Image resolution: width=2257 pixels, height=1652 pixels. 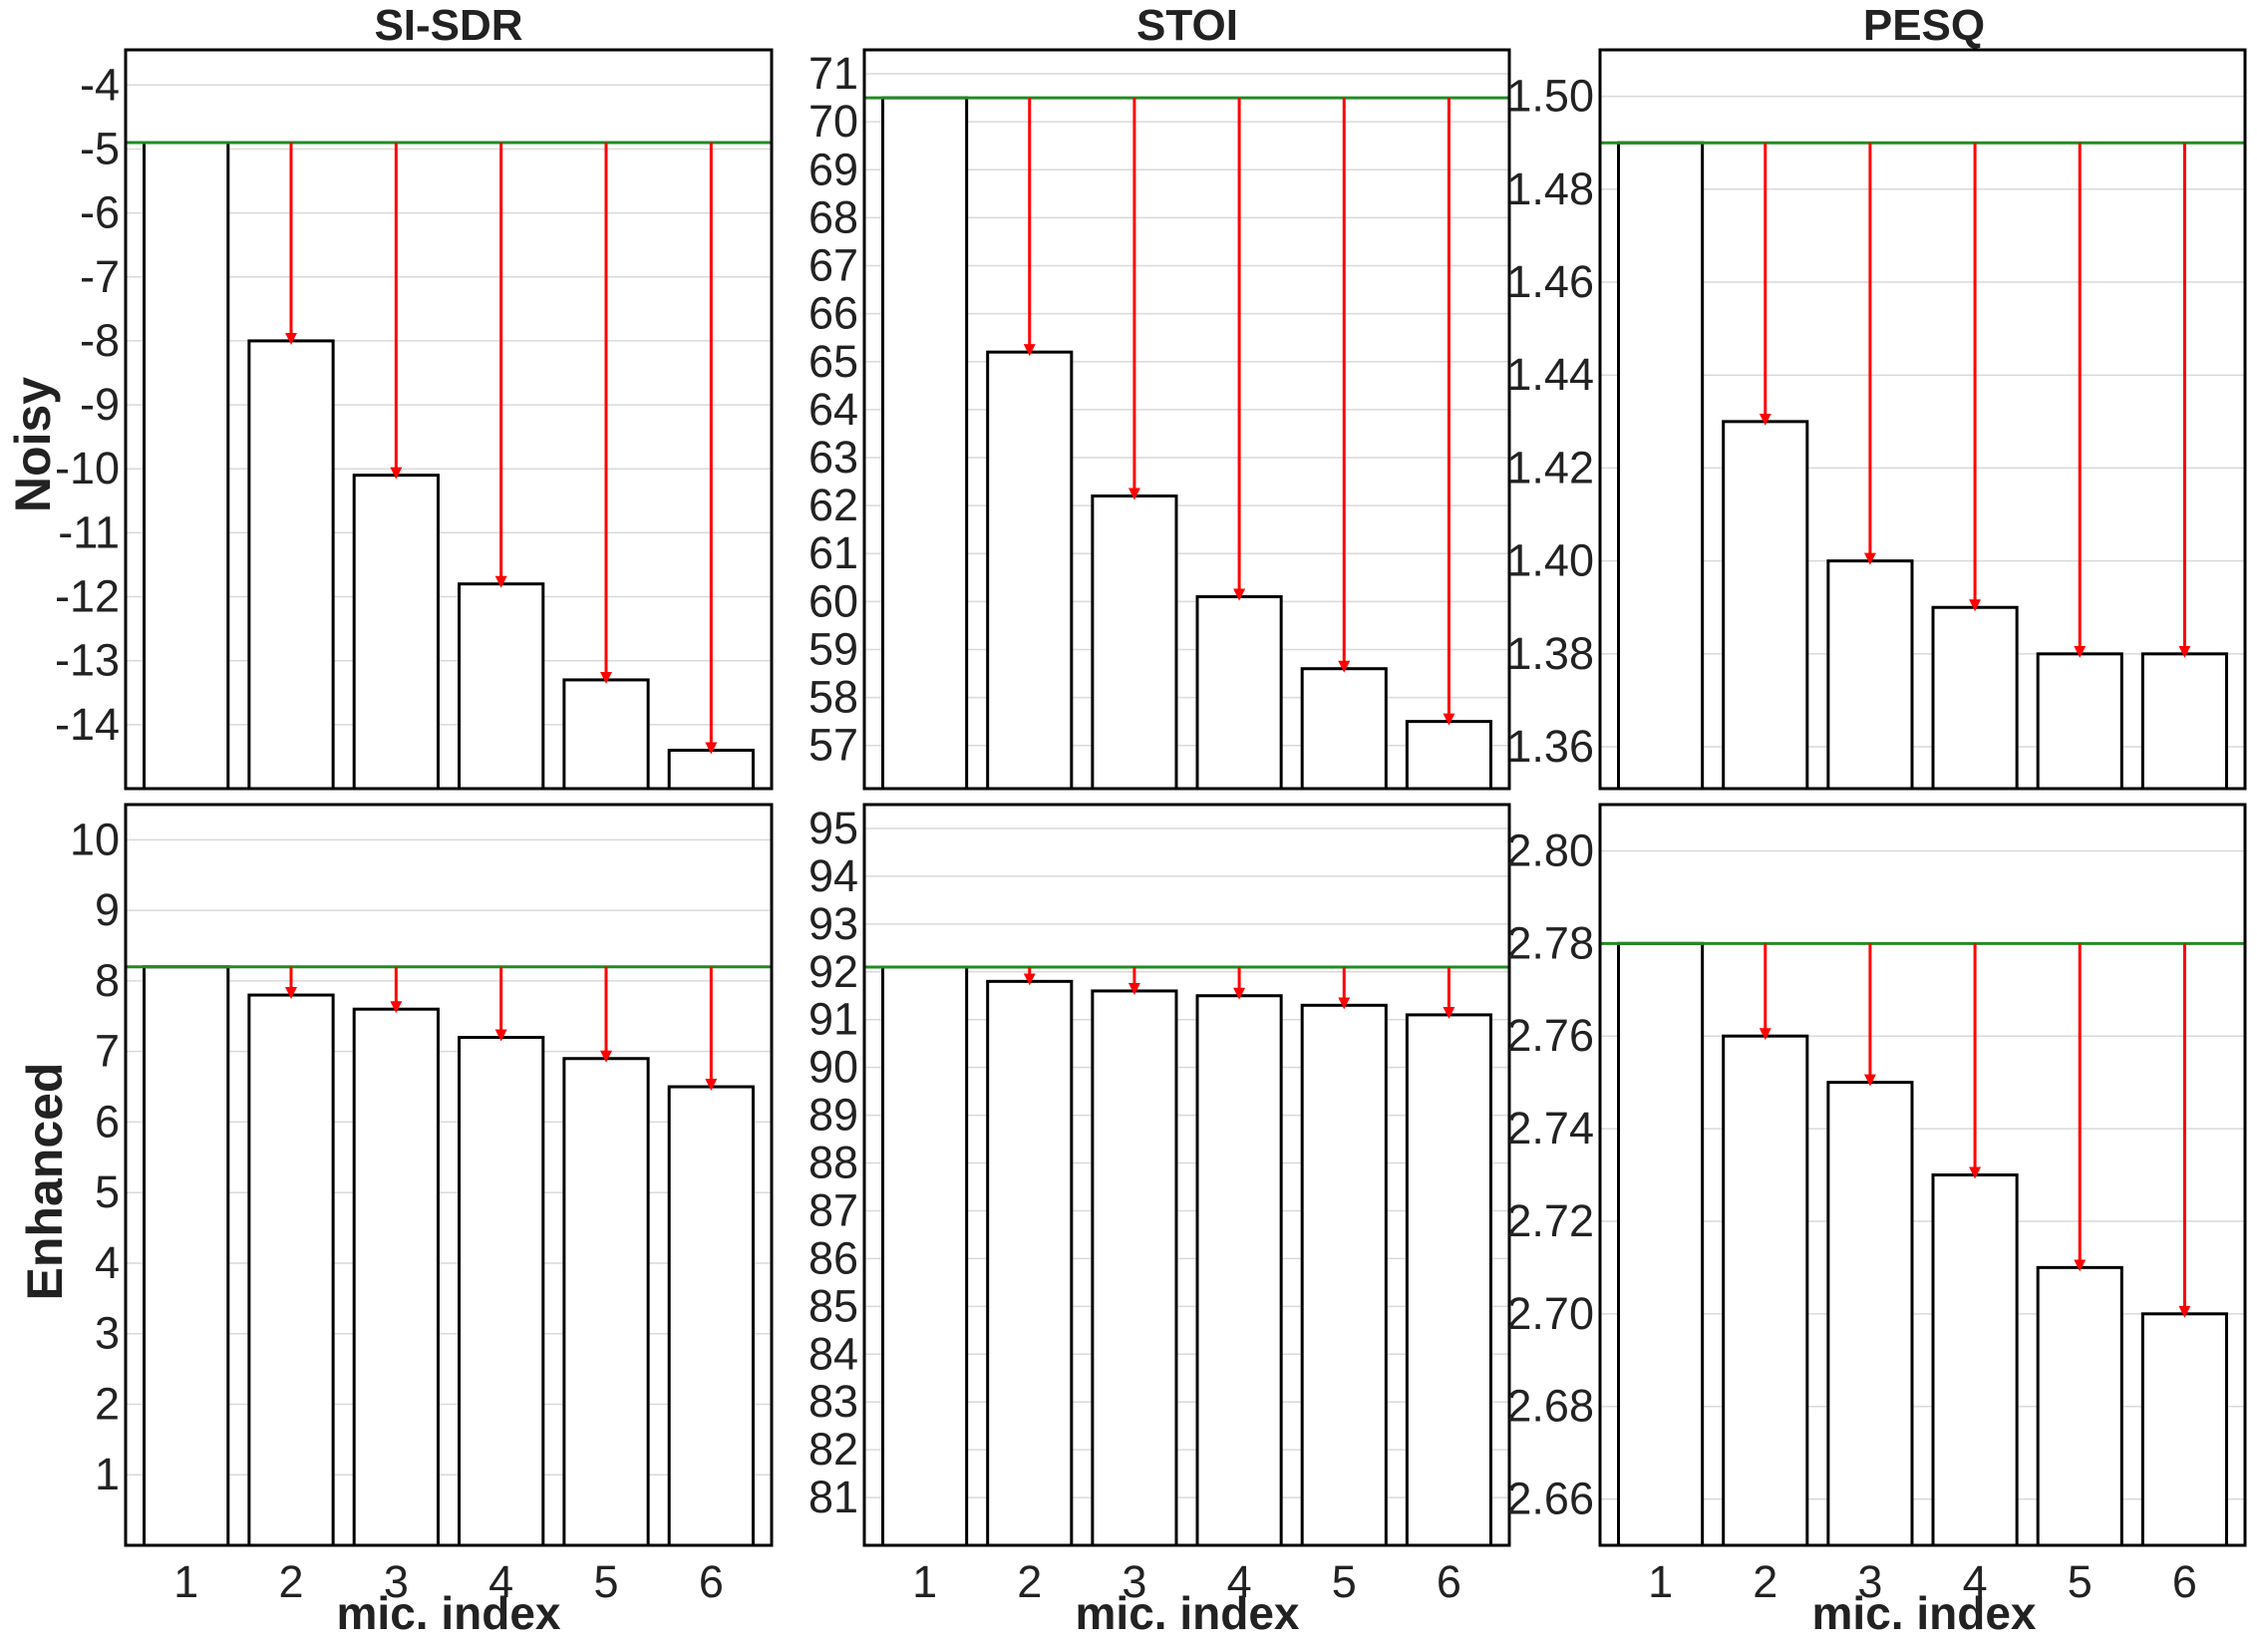 What do you see at coordinates (833, 216) in the screenshot?
I see `y-tick-label-noisy-stoi: 68` at bounding box center [833, 216].